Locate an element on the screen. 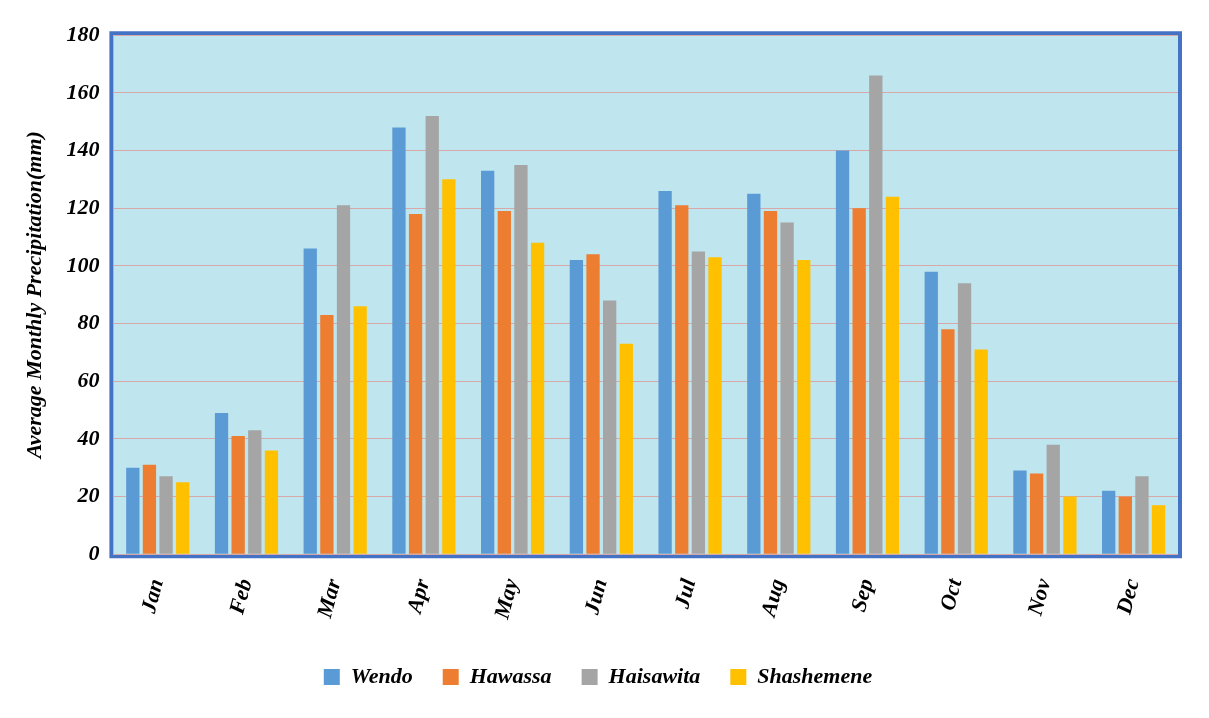  x-tick-label: Feb is located at coordinates (240, 596).